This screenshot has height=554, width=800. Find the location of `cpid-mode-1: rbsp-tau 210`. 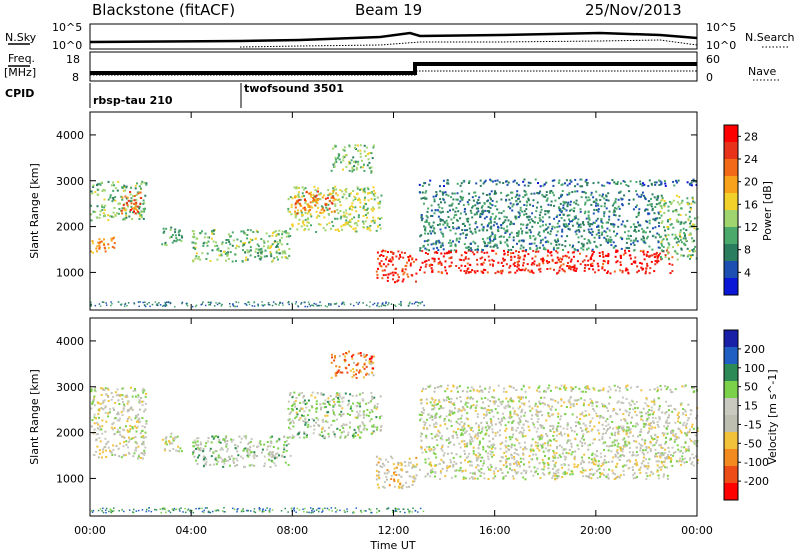

cpid-mode-1: rbsp-tau 210 is located at coordinates (133, 100).